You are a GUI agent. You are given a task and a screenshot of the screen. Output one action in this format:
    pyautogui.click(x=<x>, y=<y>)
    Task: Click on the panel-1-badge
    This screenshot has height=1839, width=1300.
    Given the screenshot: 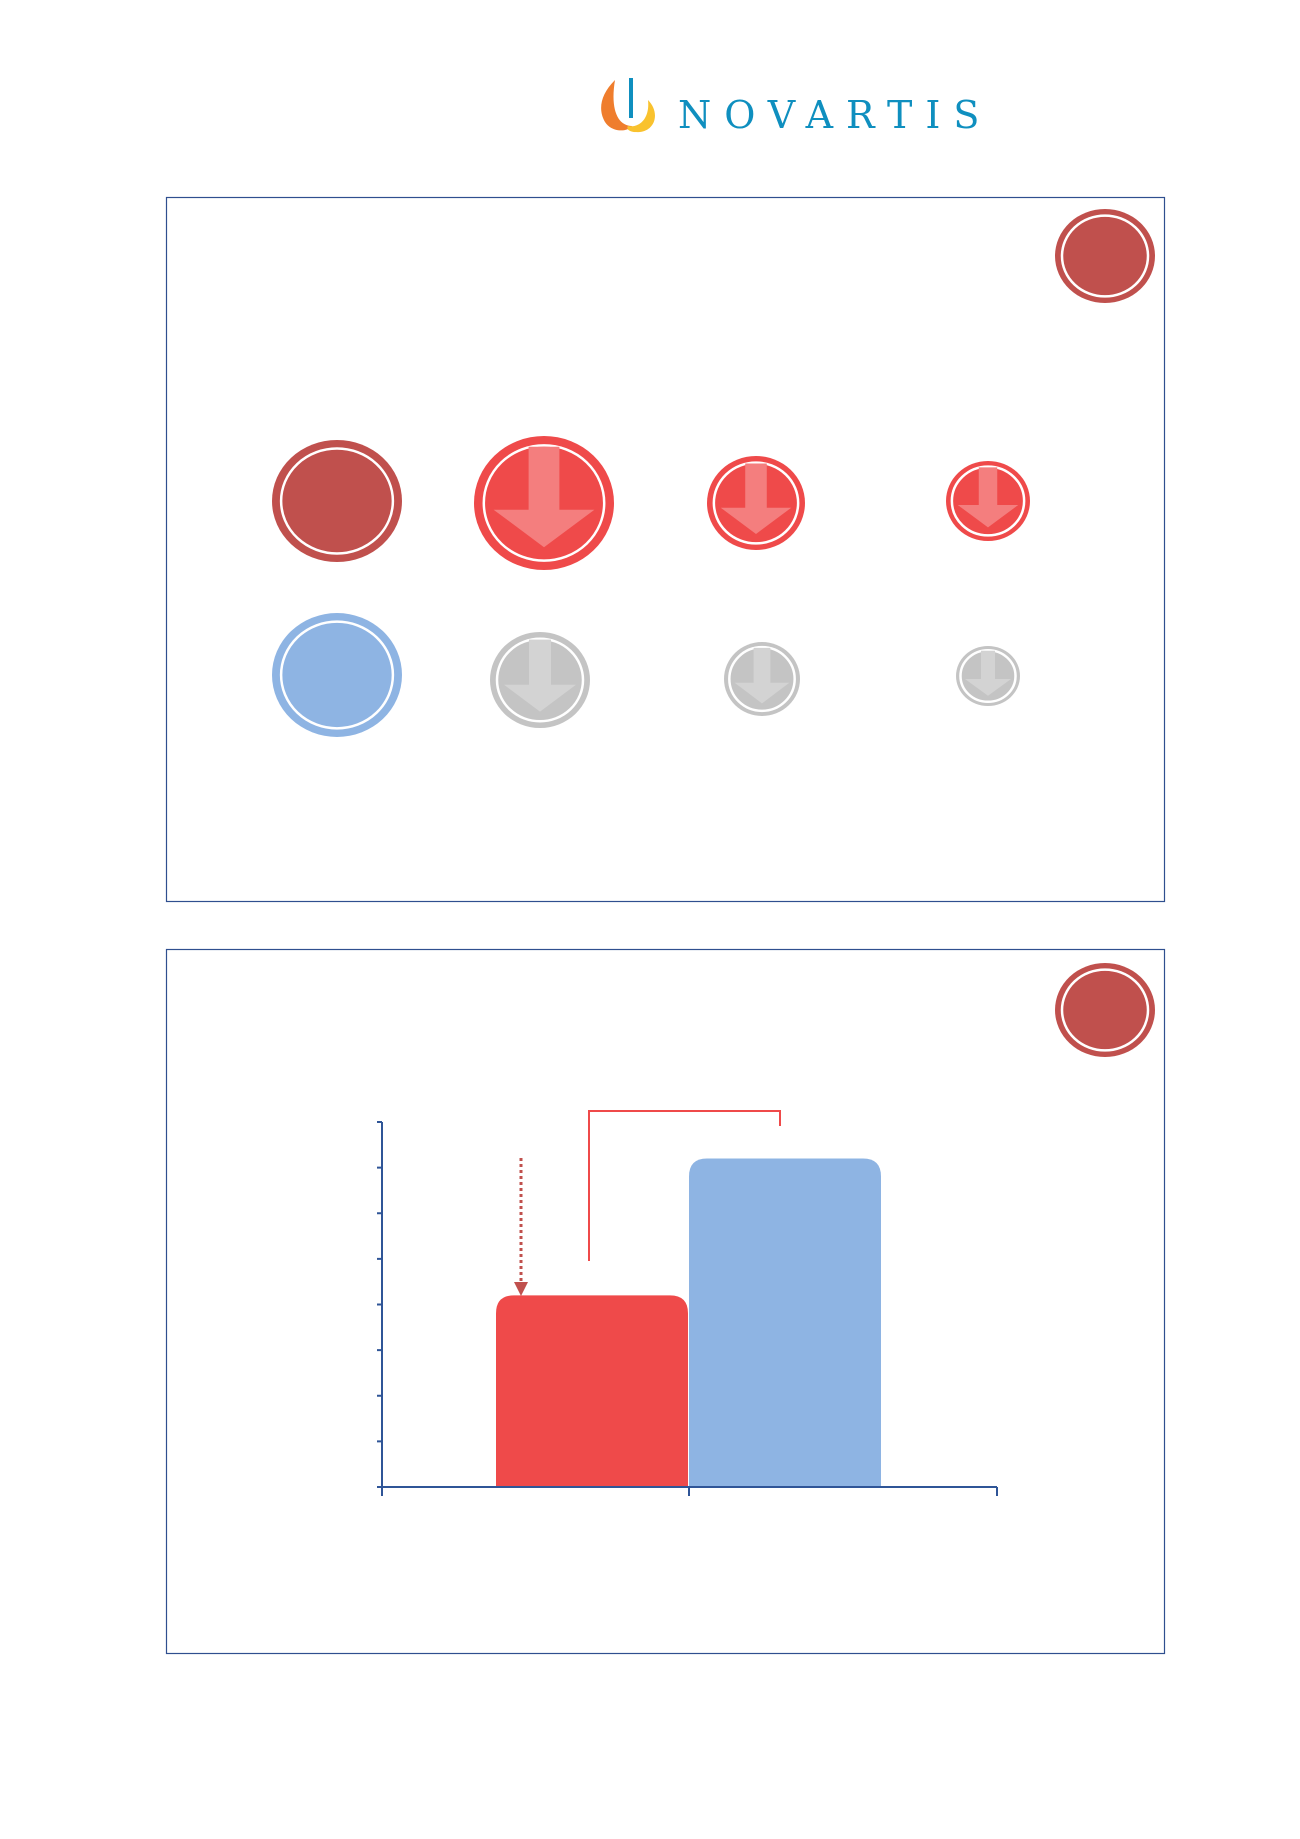 What is the action you would take?
    pyautogui.click(x=1105, y=256)
    